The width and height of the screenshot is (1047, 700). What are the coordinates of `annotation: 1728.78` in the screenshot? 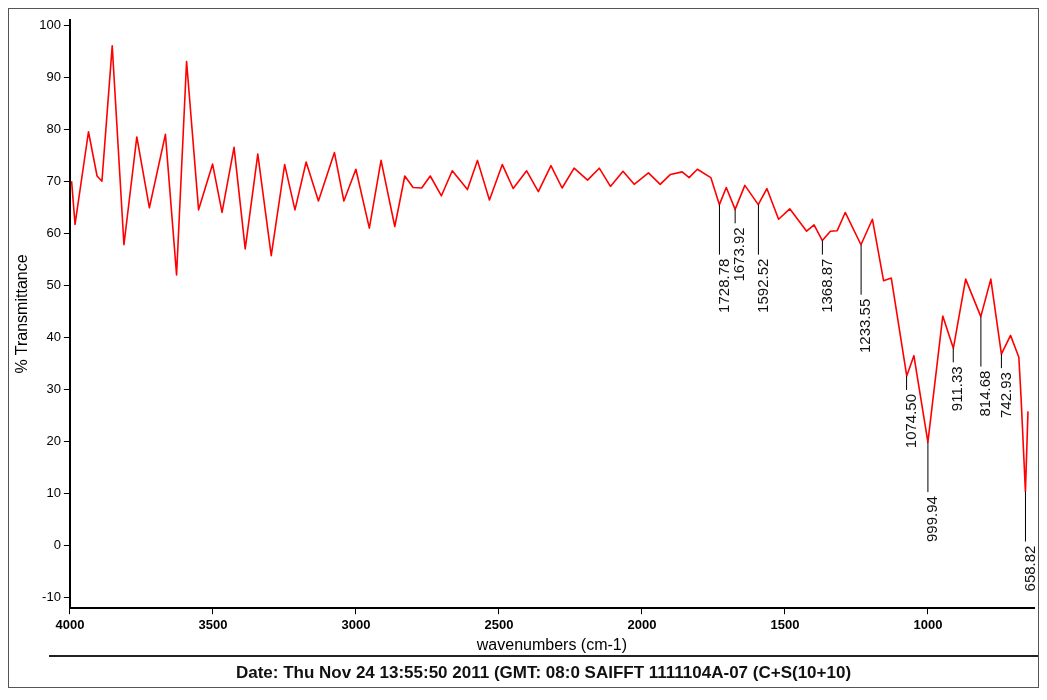 It's located at (723, 285).